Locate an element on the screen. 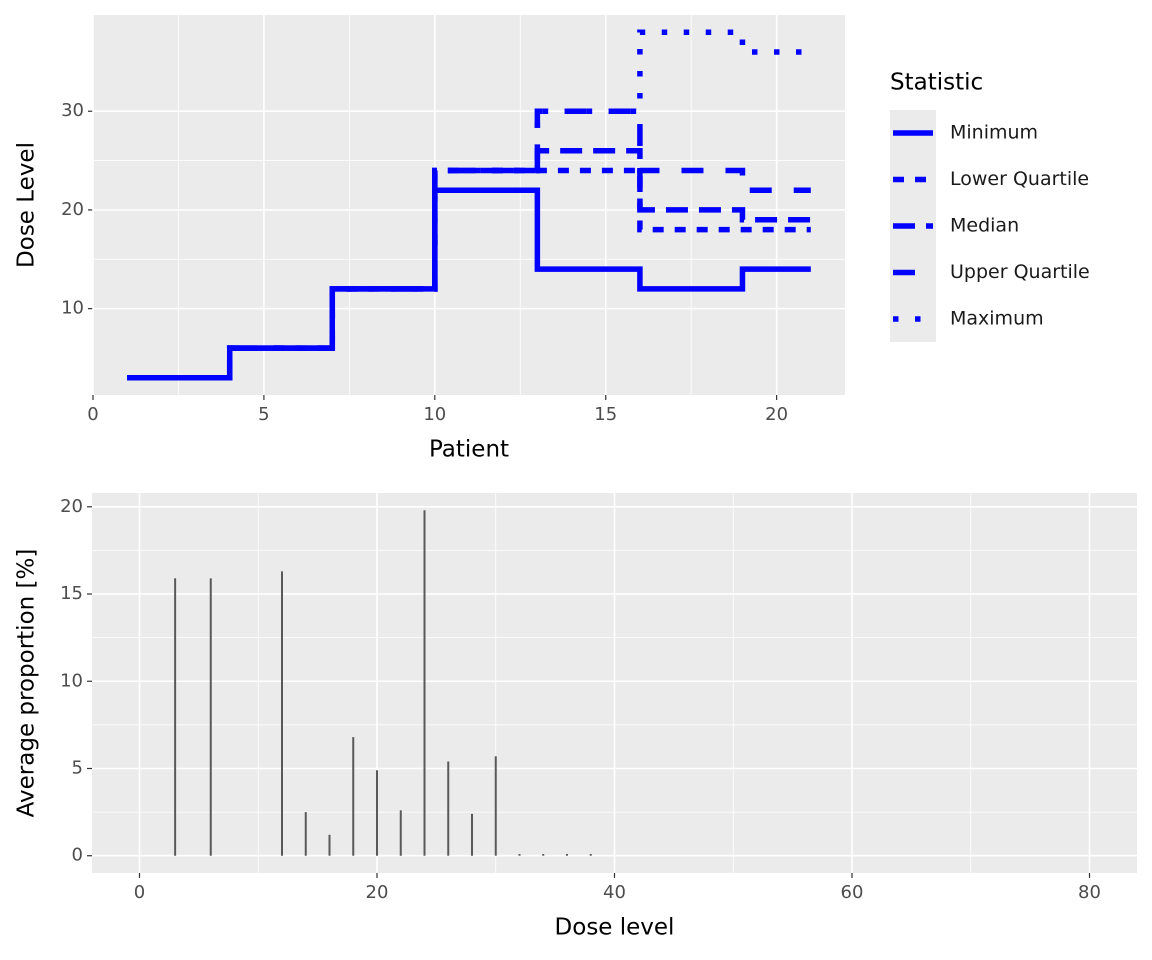  x-tick-label: 15 is located at coordinates (605, 414).